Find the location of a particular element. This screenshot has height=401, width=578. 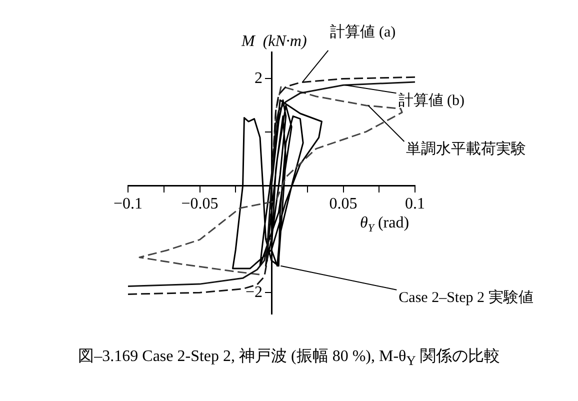

x-tick-label: 0.1 is located at coordinates (415, 203).